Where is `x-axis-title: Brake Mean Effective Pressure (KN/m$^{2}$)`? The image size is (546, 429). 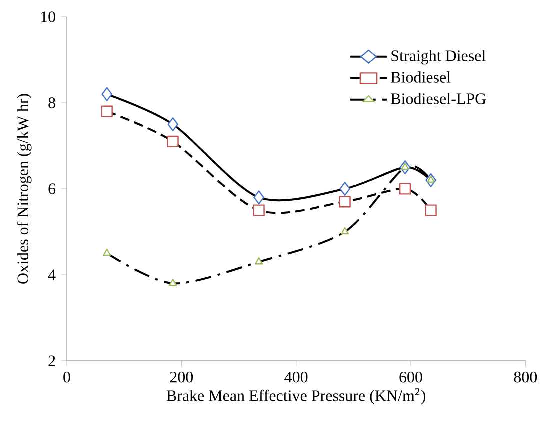
x-axis-title: Brake Mean Effective Pressure (KN/m$^{2}$) is located at coordinates (296, 396).